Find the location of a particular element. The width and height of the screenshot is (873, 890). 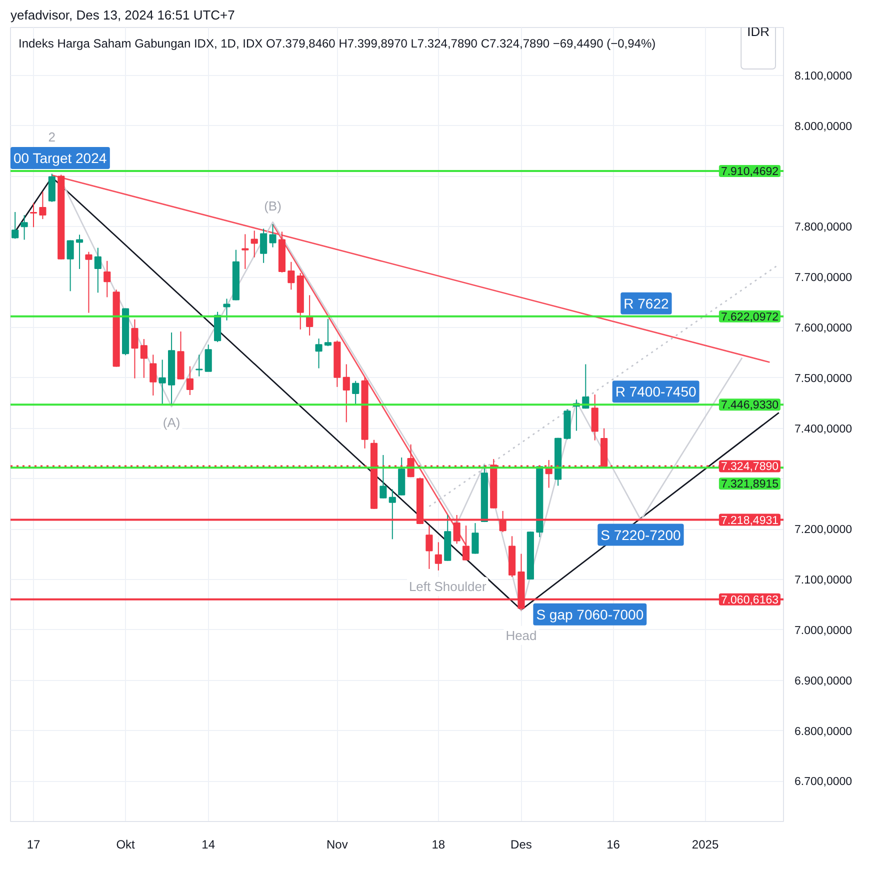

annotation: 00 Target 2024 is located at coordinates (60, 158).